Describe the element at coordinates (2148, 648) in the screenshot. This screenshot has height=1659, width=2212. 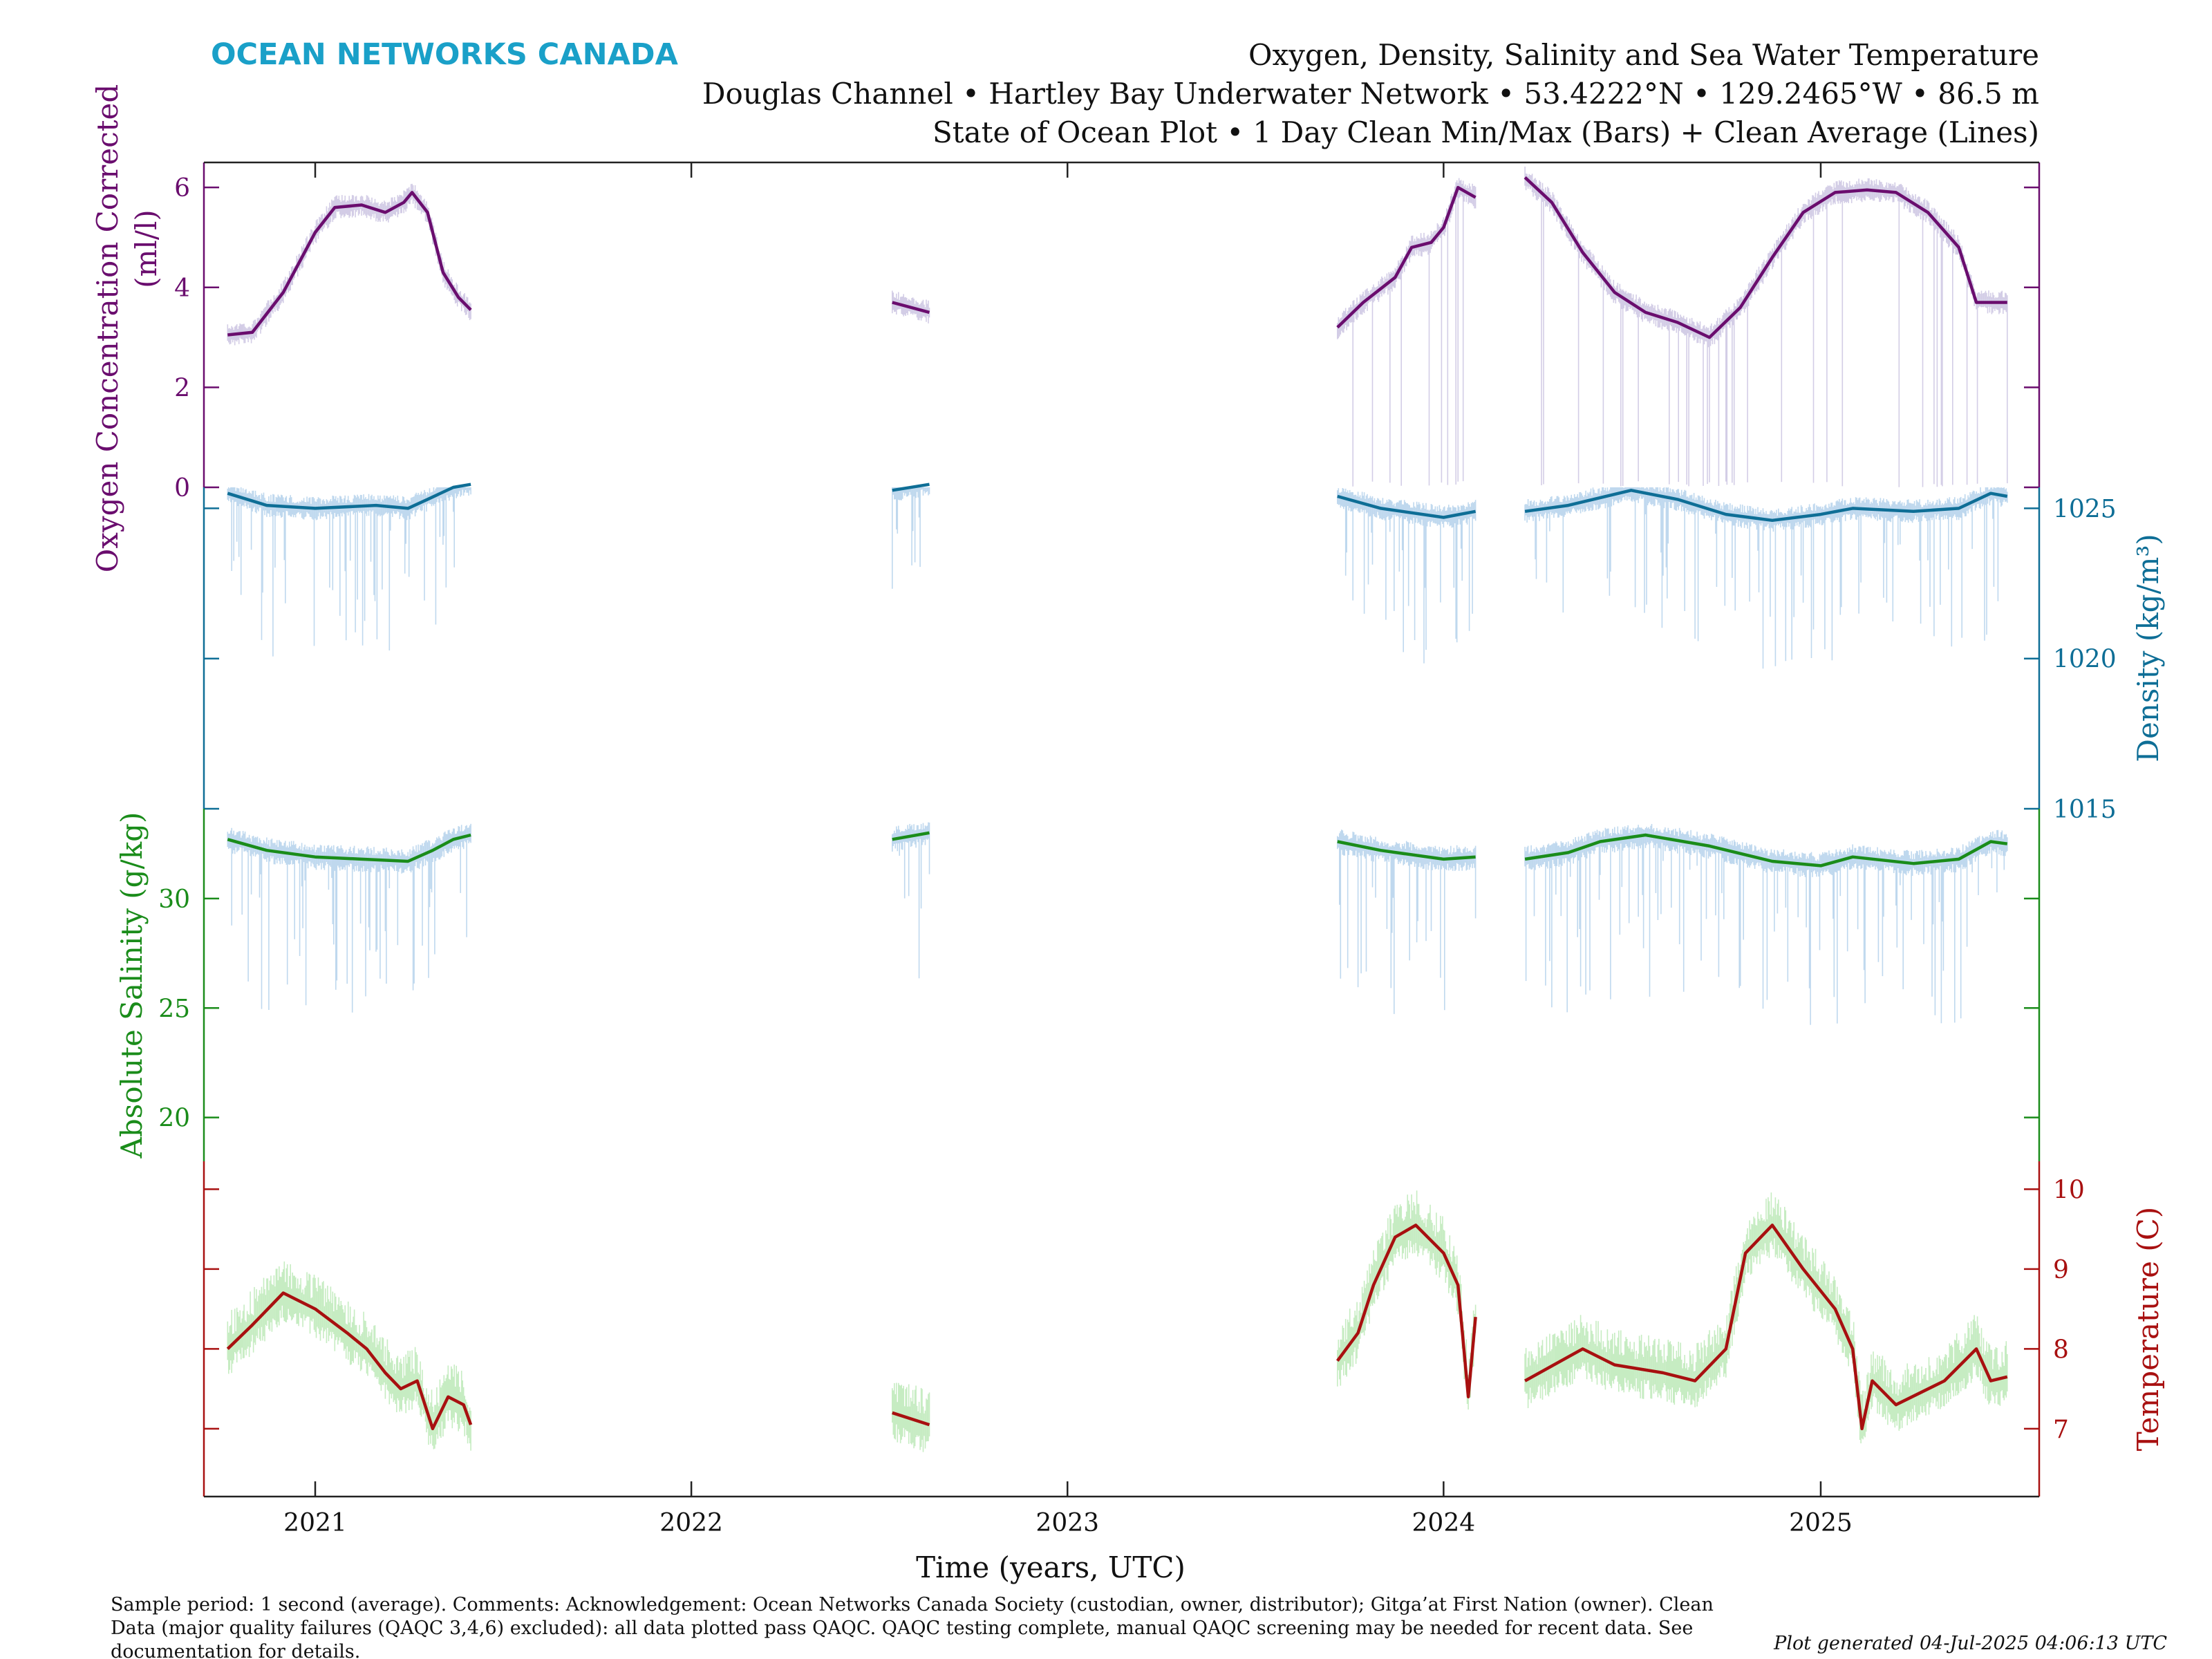
I see `density-y-axis-label: Density (kg/m³)` at that location.